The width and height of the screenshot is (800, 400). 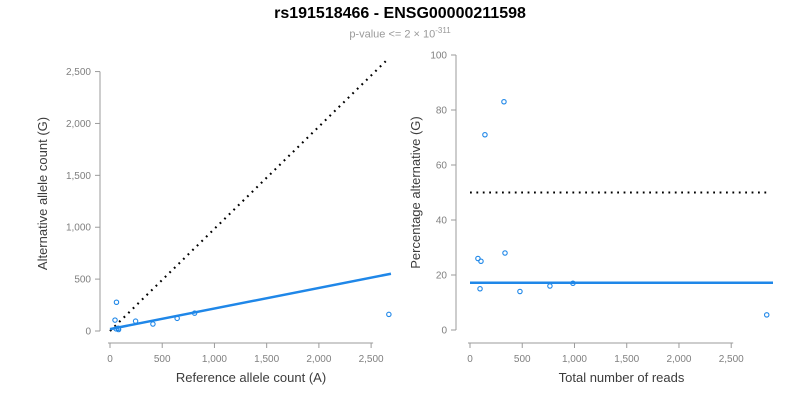 I want to click on y-tick-label: 1,500, so click(x=78, y=176).